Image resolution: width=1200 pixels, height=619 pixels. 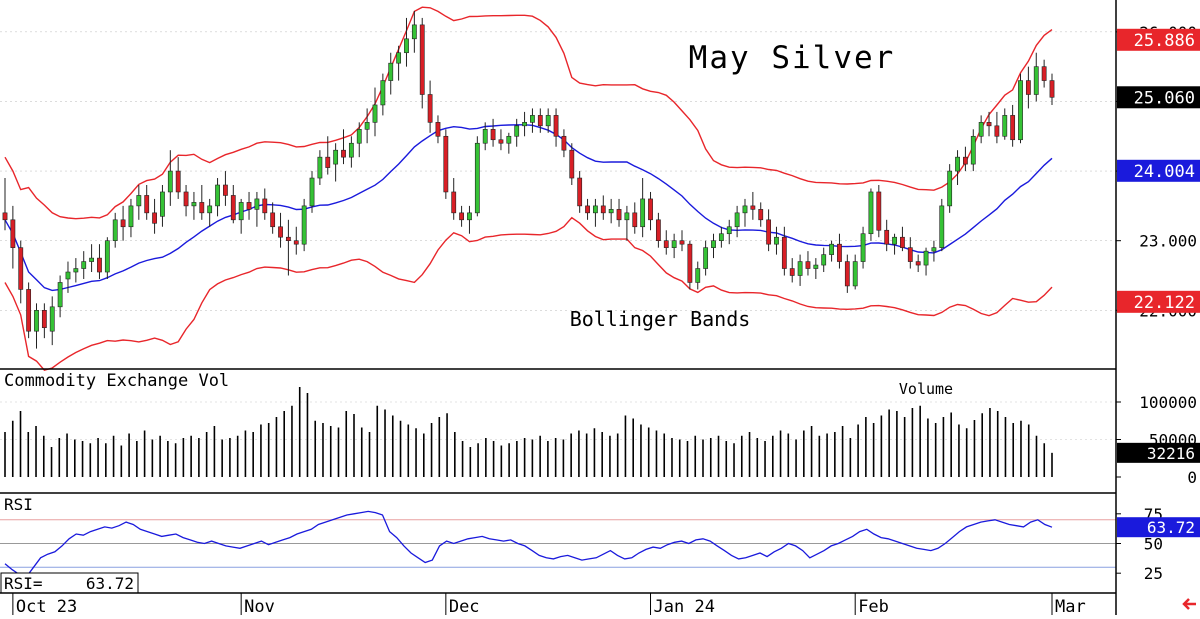 What do you see at coordinates (1189, 604) in the screenshot?
I see `back-arrow-icon` at bounding box center [1189, 604].